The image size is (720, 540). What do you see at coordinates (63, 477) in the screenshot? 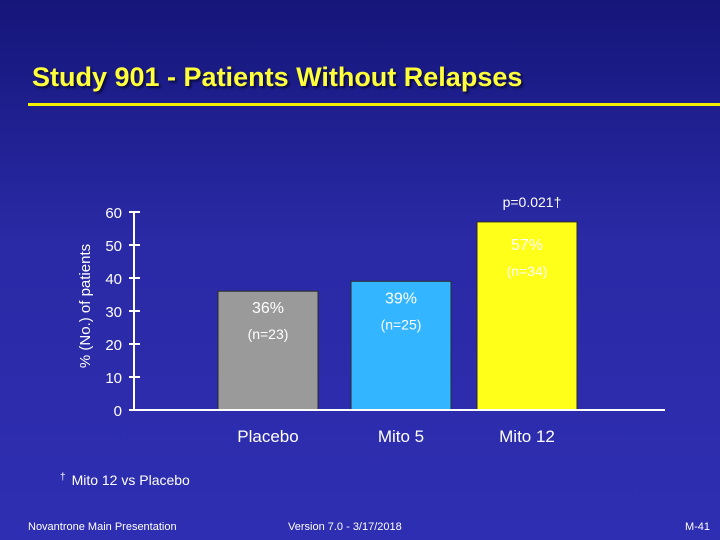
I see `footnote-symbol: †` at bounding box center [63, 477].